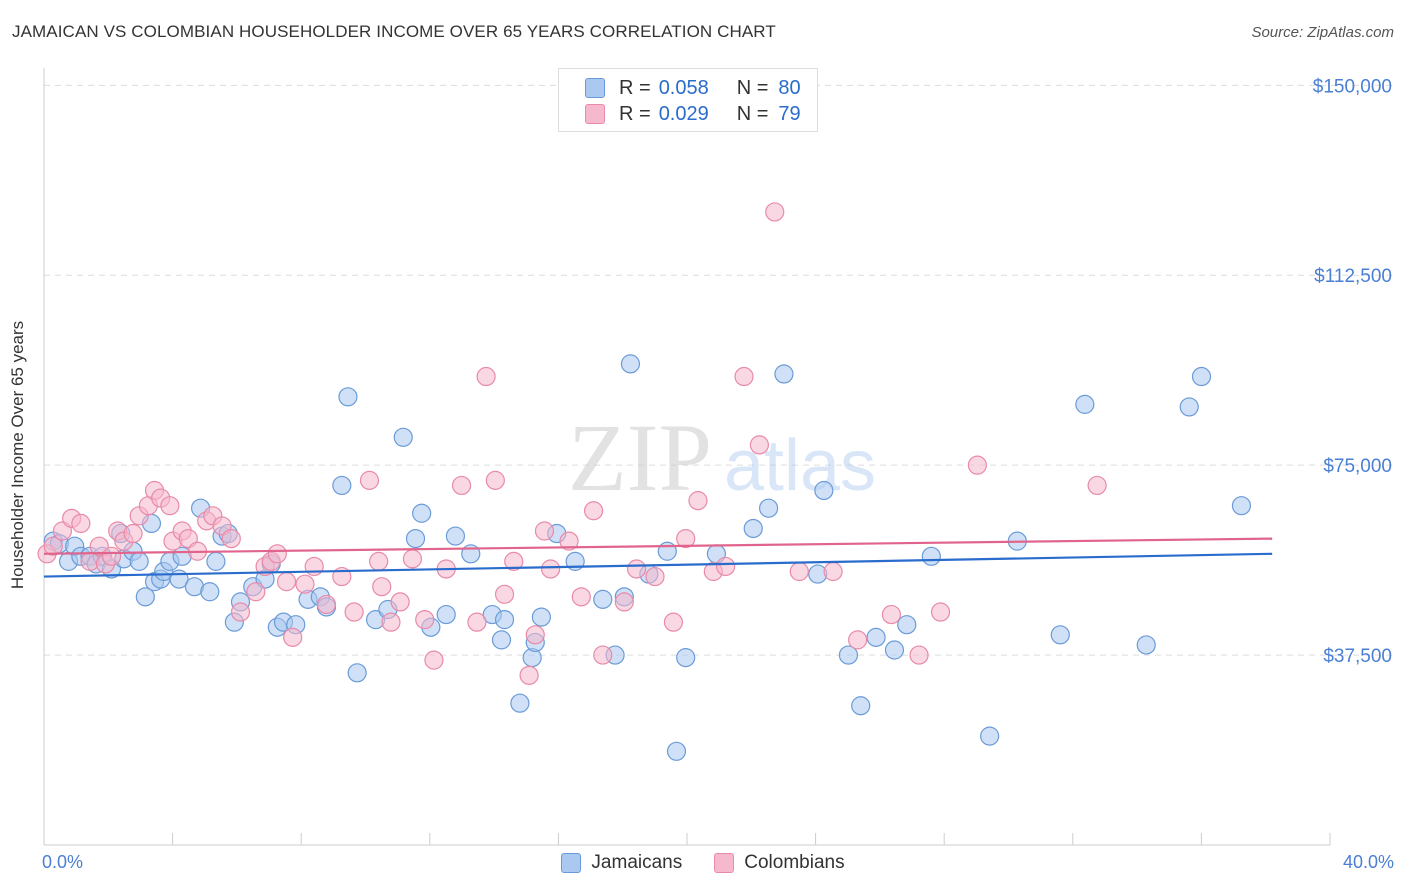 This screenshot has width=1406, height=892. What do you see at coordinates (595, 114) in the screenshot?
I see `legend-swatch-colombians` at bounding box center [595, 114].